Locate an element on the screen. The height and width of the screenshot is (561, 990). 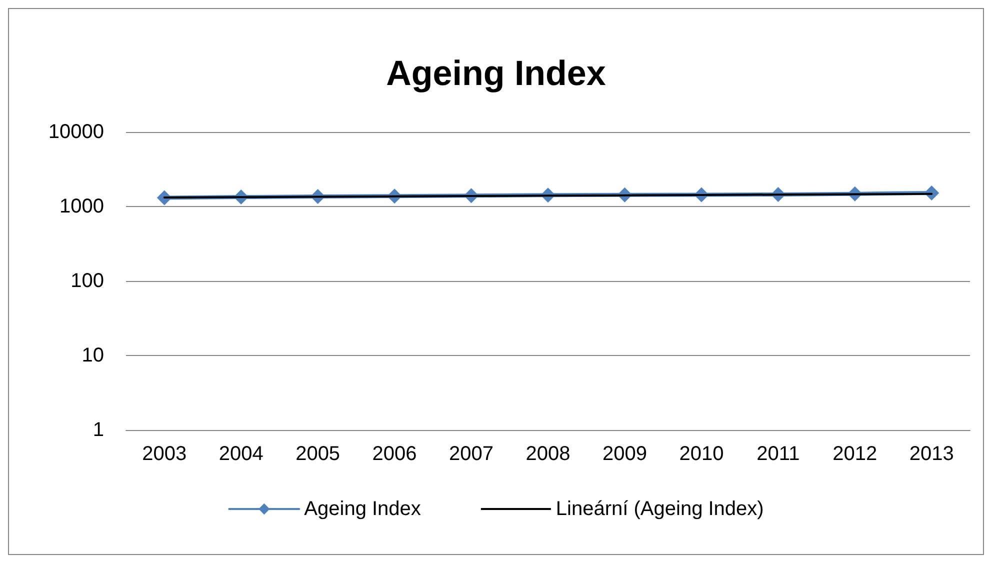
x-tick-label: 2007 is located at coordinates (471, 454).